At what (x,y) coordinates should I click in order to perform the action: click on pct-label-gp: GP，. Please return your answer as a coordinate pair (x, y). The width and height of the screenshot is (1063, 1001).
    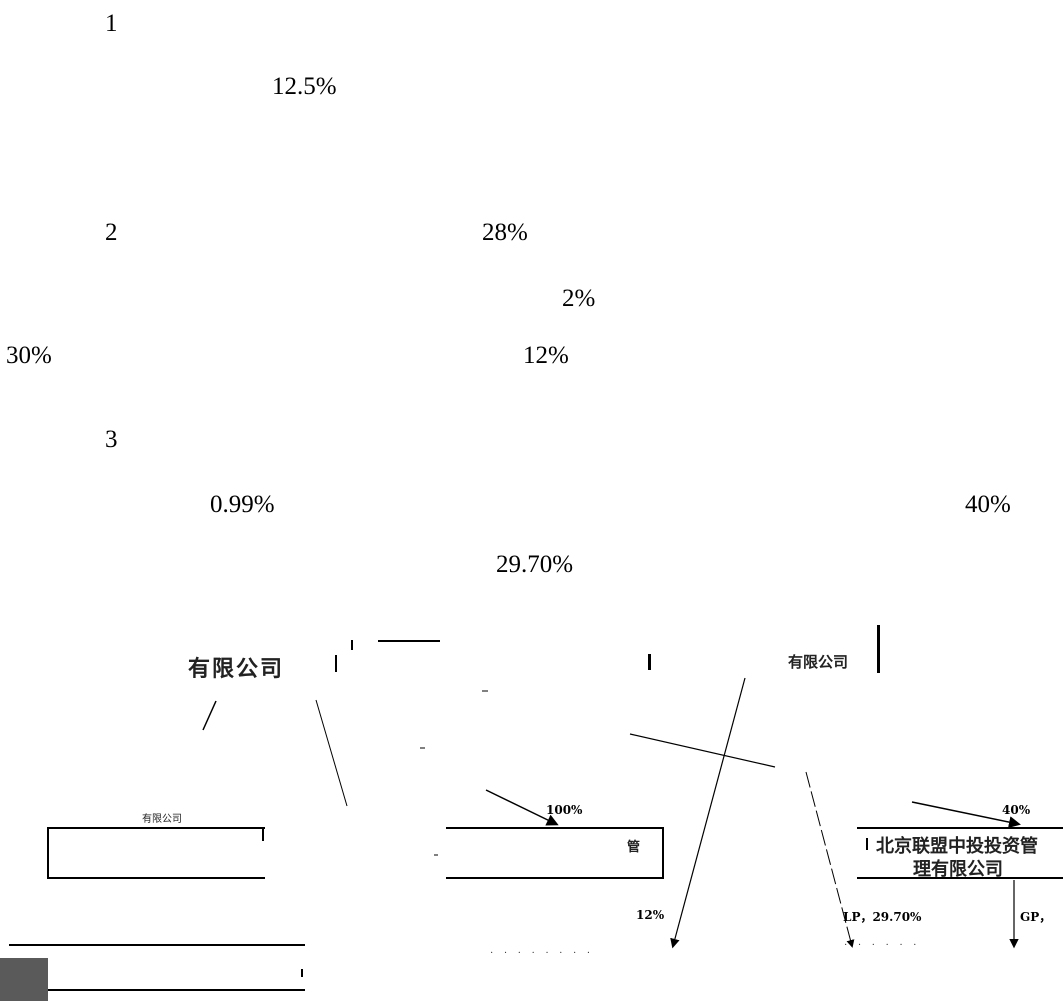
    Looking at the image, I should click on (1036, 917).